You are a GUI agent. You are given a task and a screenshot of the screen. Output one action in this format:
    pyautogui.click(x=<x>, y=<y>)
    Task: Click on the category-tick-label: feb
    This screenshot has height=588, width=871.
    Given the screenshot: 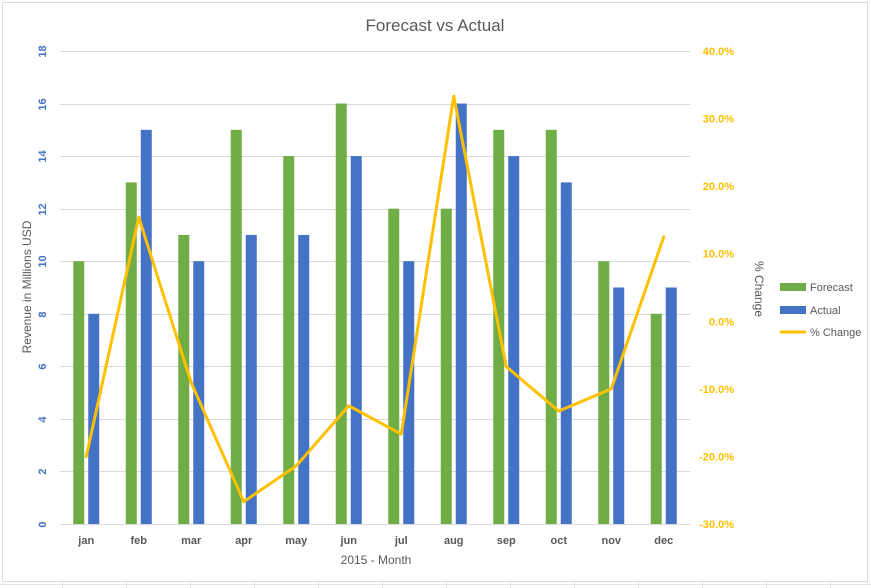 What is the action you would take?
    pyautogui.click(x=139, y=541)
    